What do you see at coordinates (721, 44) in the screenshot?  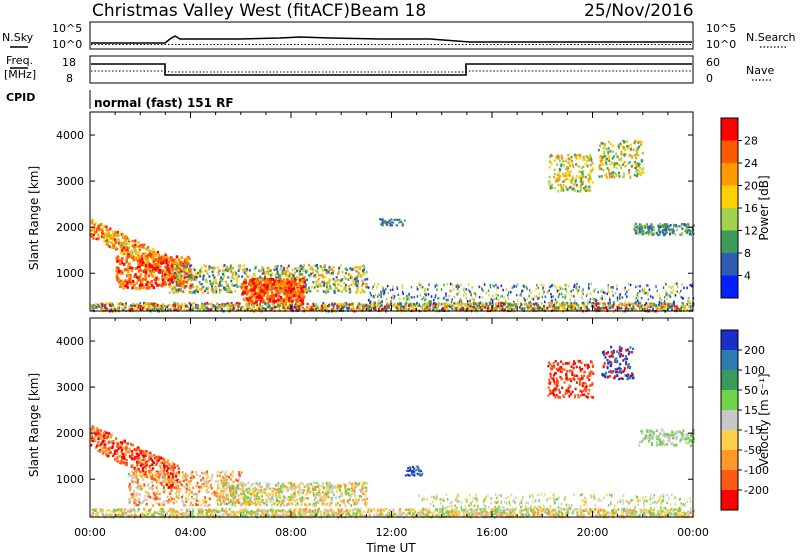 I see `nsearch-tick-bottom: 10^0` at bounding box center [721, 44].